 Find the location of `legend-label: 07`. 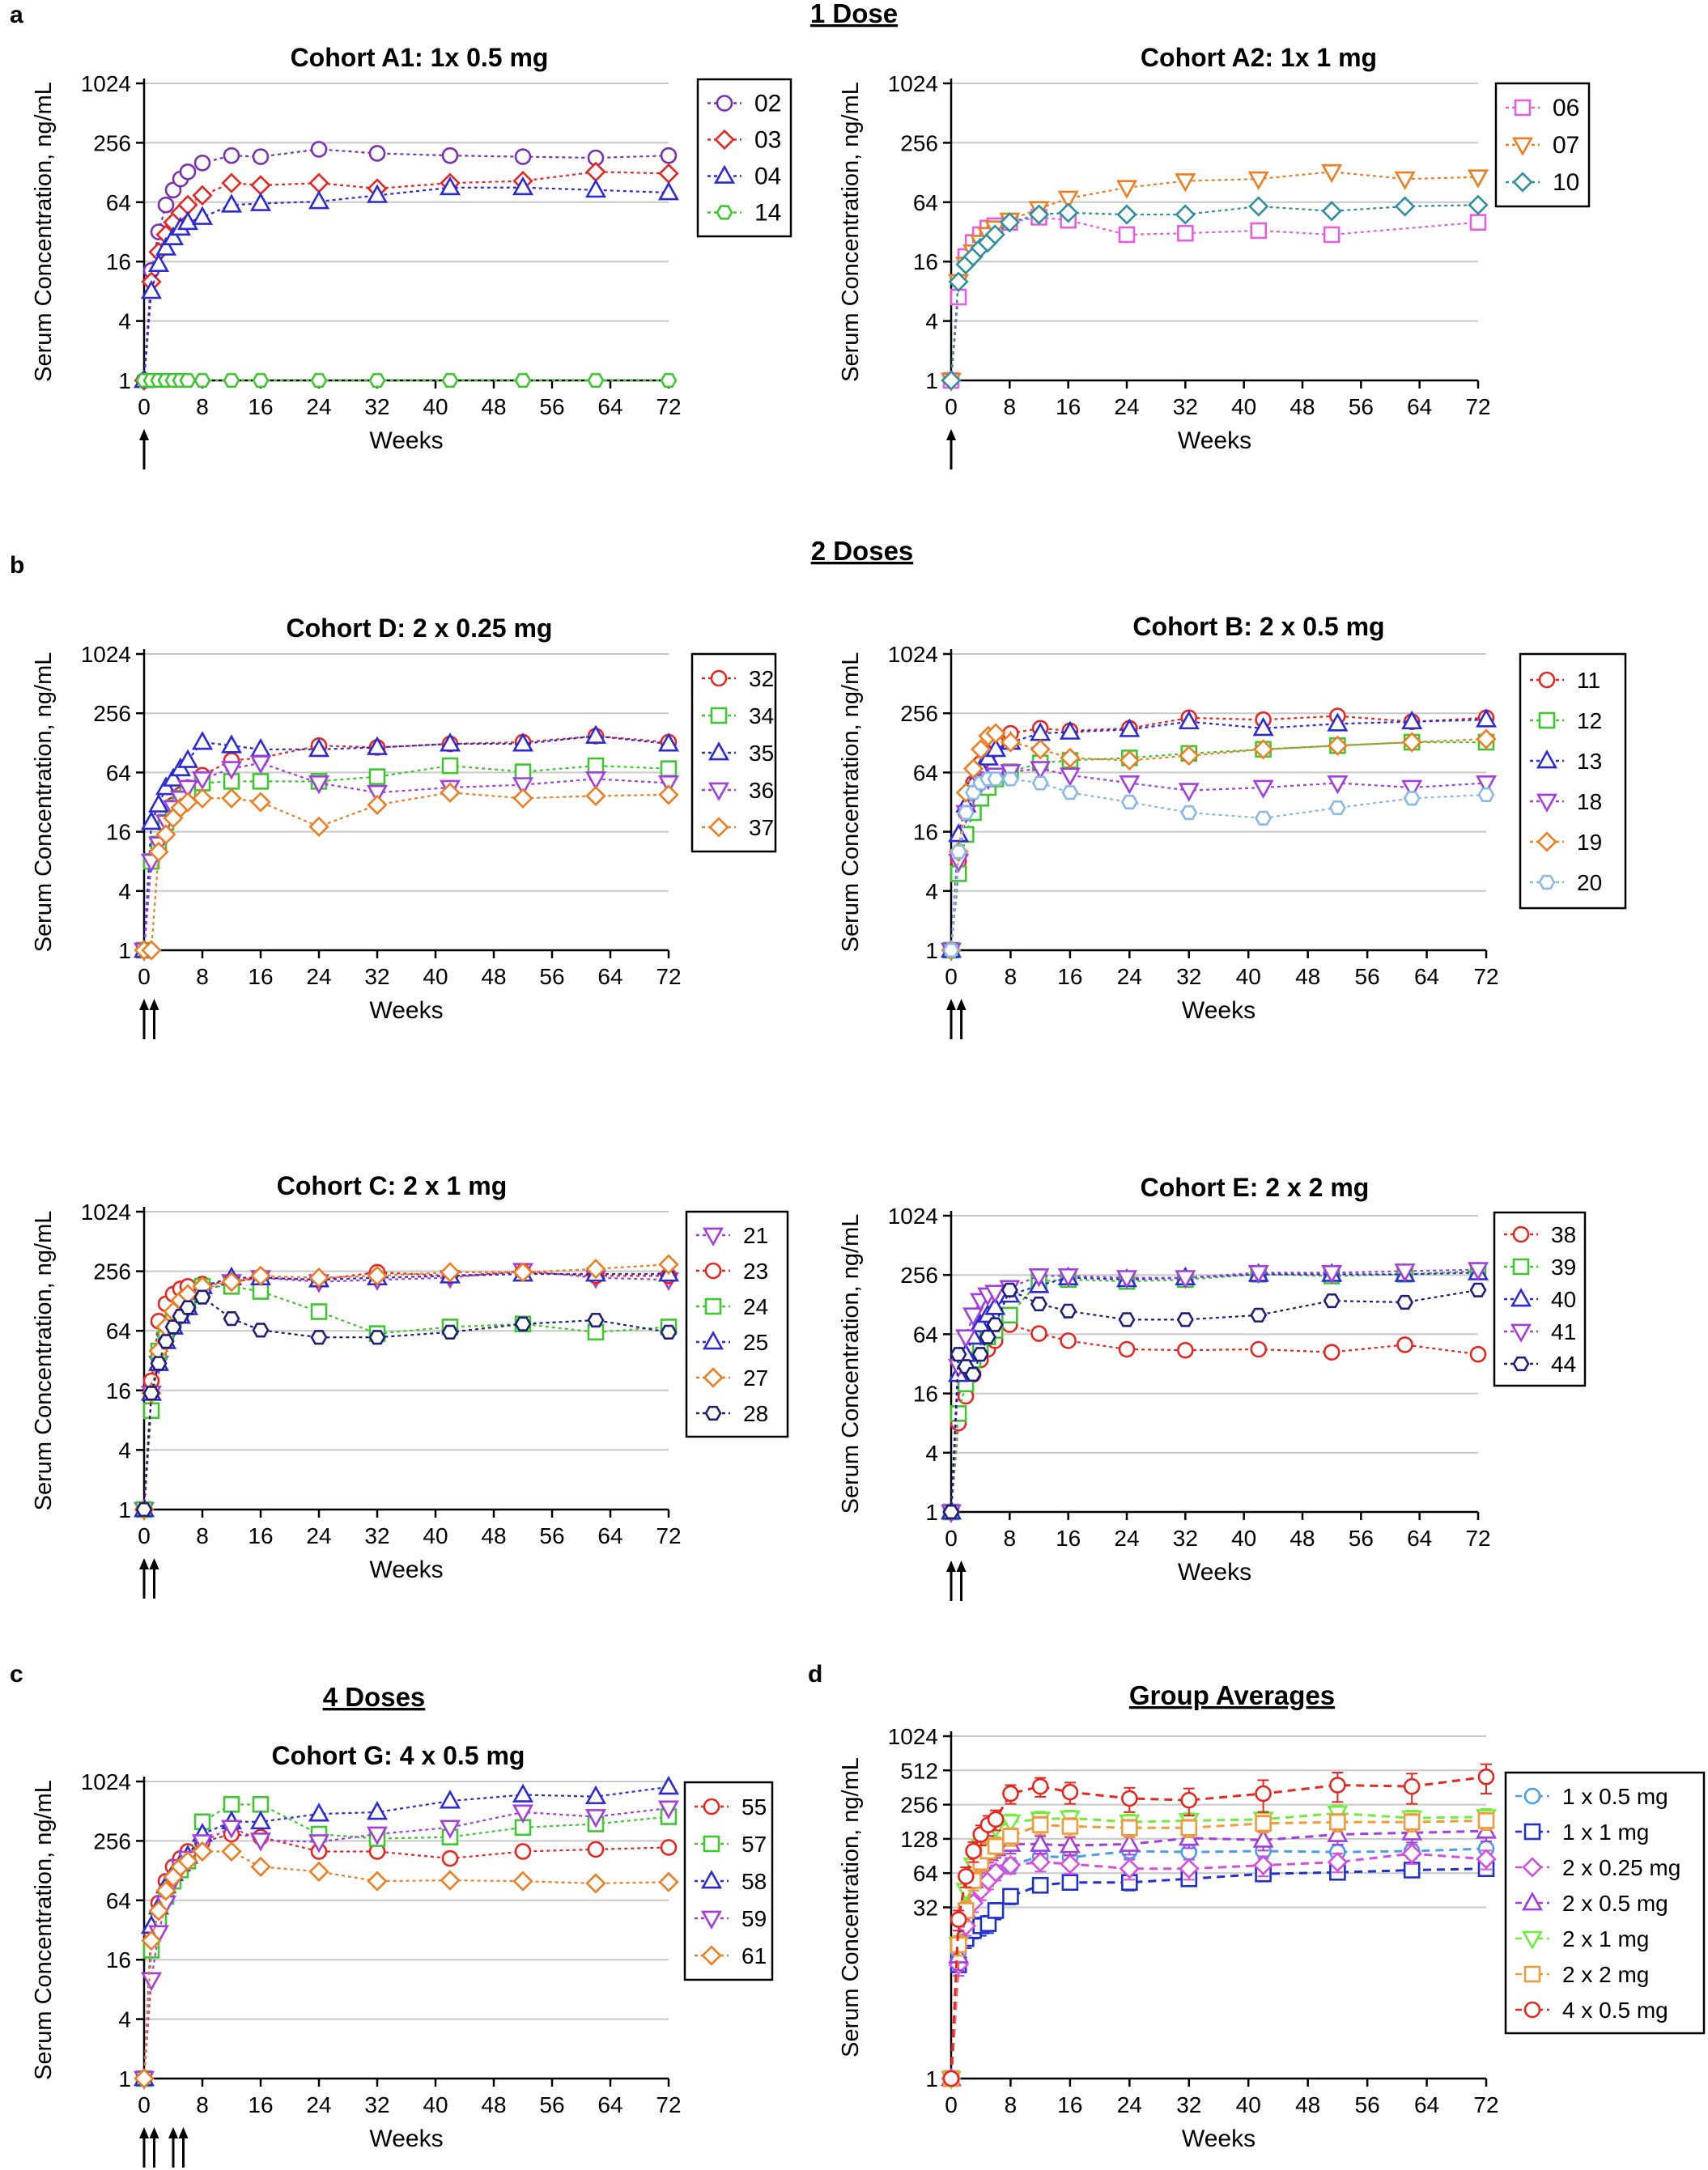

legend-label: 07 is located at coordinates (1566, 146).